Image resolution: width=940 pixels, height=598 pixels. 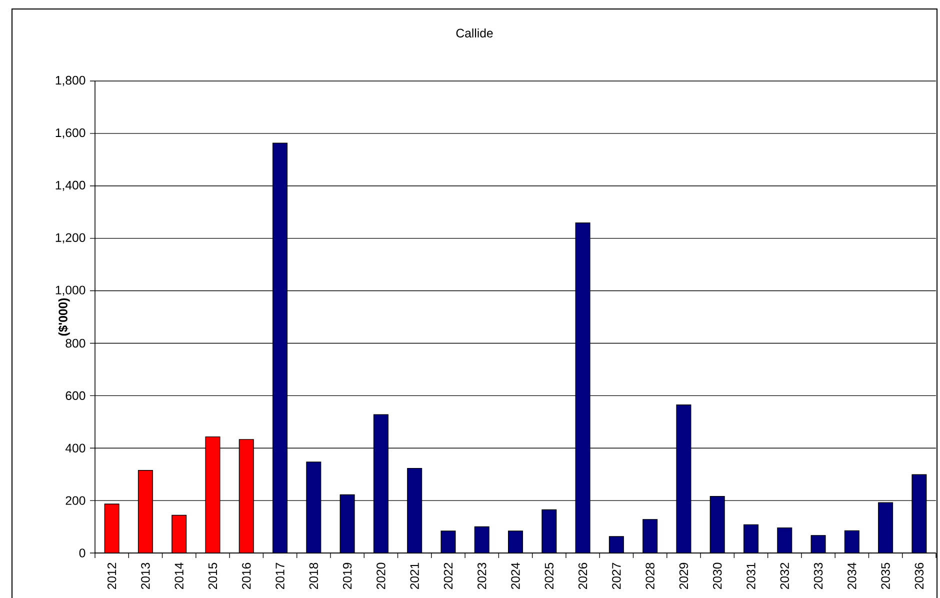 What do you see at coordinates (381, 576) in the screenshot?
I see `x-tick-label: 2020` at bounding box center [381, 576].